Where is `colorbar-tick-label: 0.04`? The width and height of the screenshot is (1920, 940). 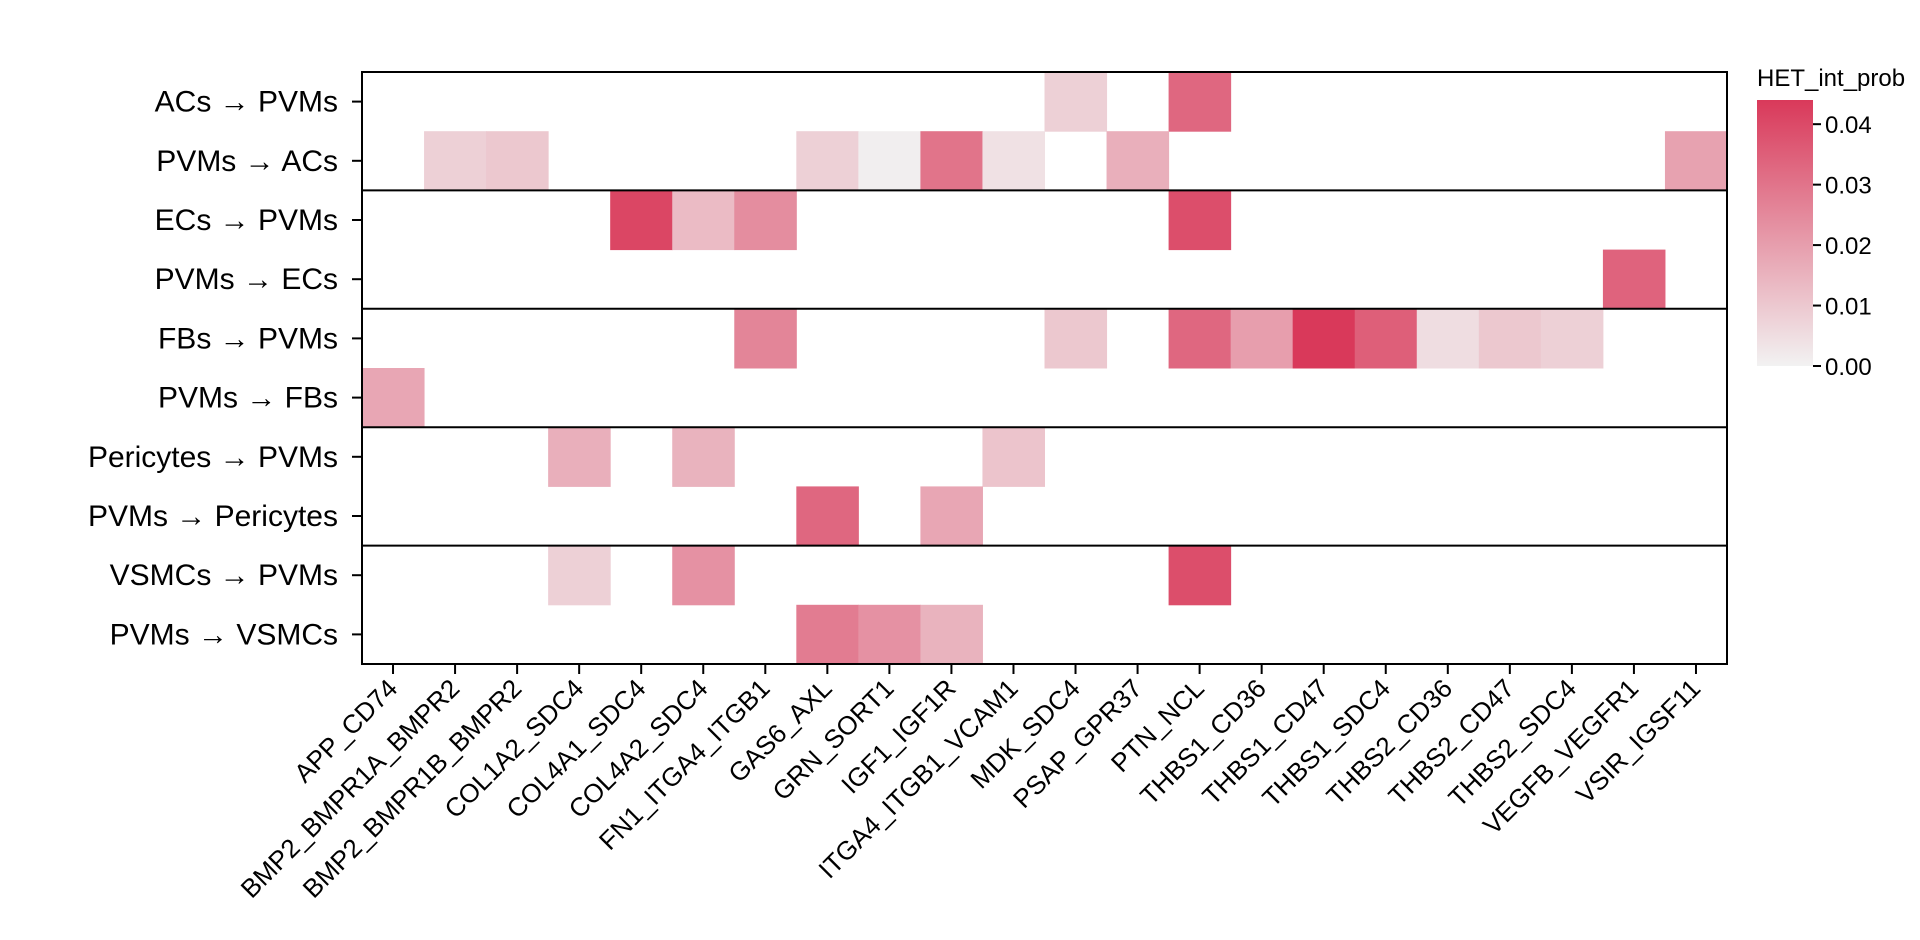
colorbar-tick-label: 0.04 is located at coordinates (1848, 125).